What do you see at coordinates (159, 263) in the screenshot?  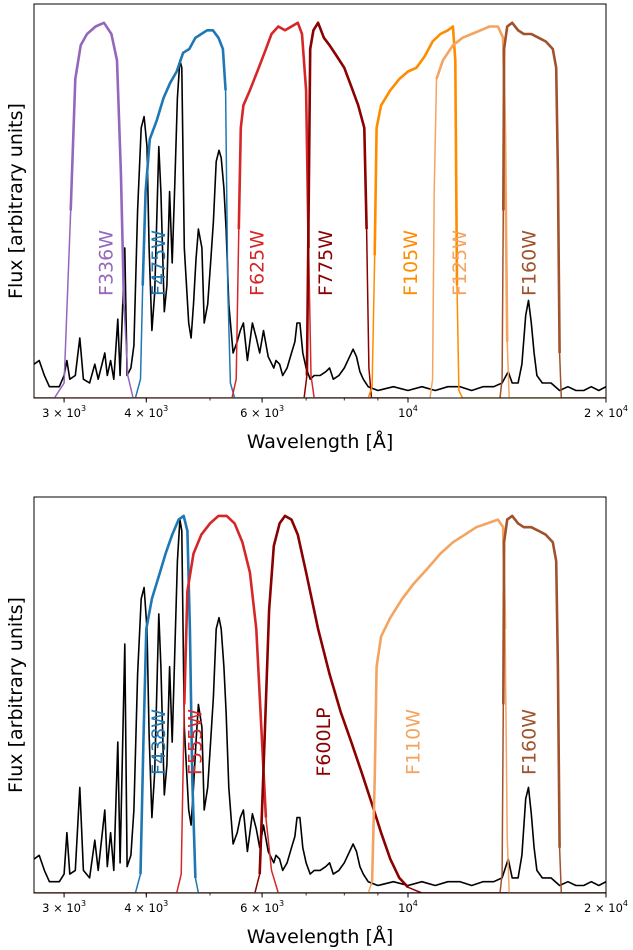 I see `filter-label-f475w: F475W` at bounding box center [159, 263].